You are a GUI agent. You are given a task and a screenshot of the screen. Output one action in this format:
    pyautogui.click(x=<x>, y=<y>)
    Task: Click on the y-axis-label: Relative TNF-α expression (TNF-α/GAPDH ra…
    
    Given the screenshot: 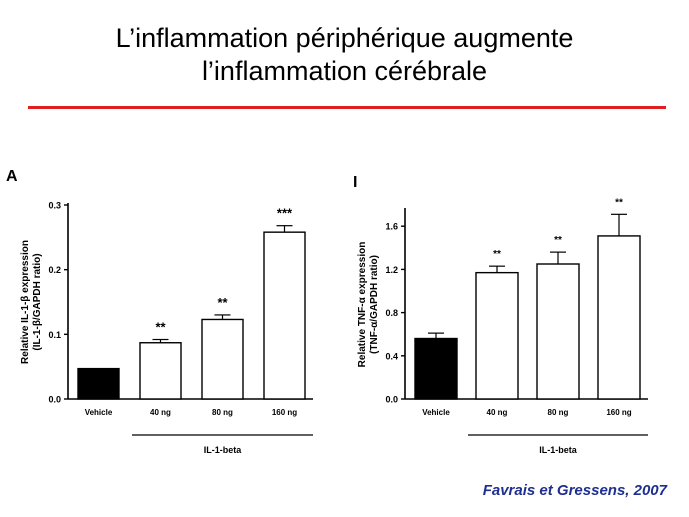 What is the action you would take?
    pyautogui.click(x=368, y=305)
    